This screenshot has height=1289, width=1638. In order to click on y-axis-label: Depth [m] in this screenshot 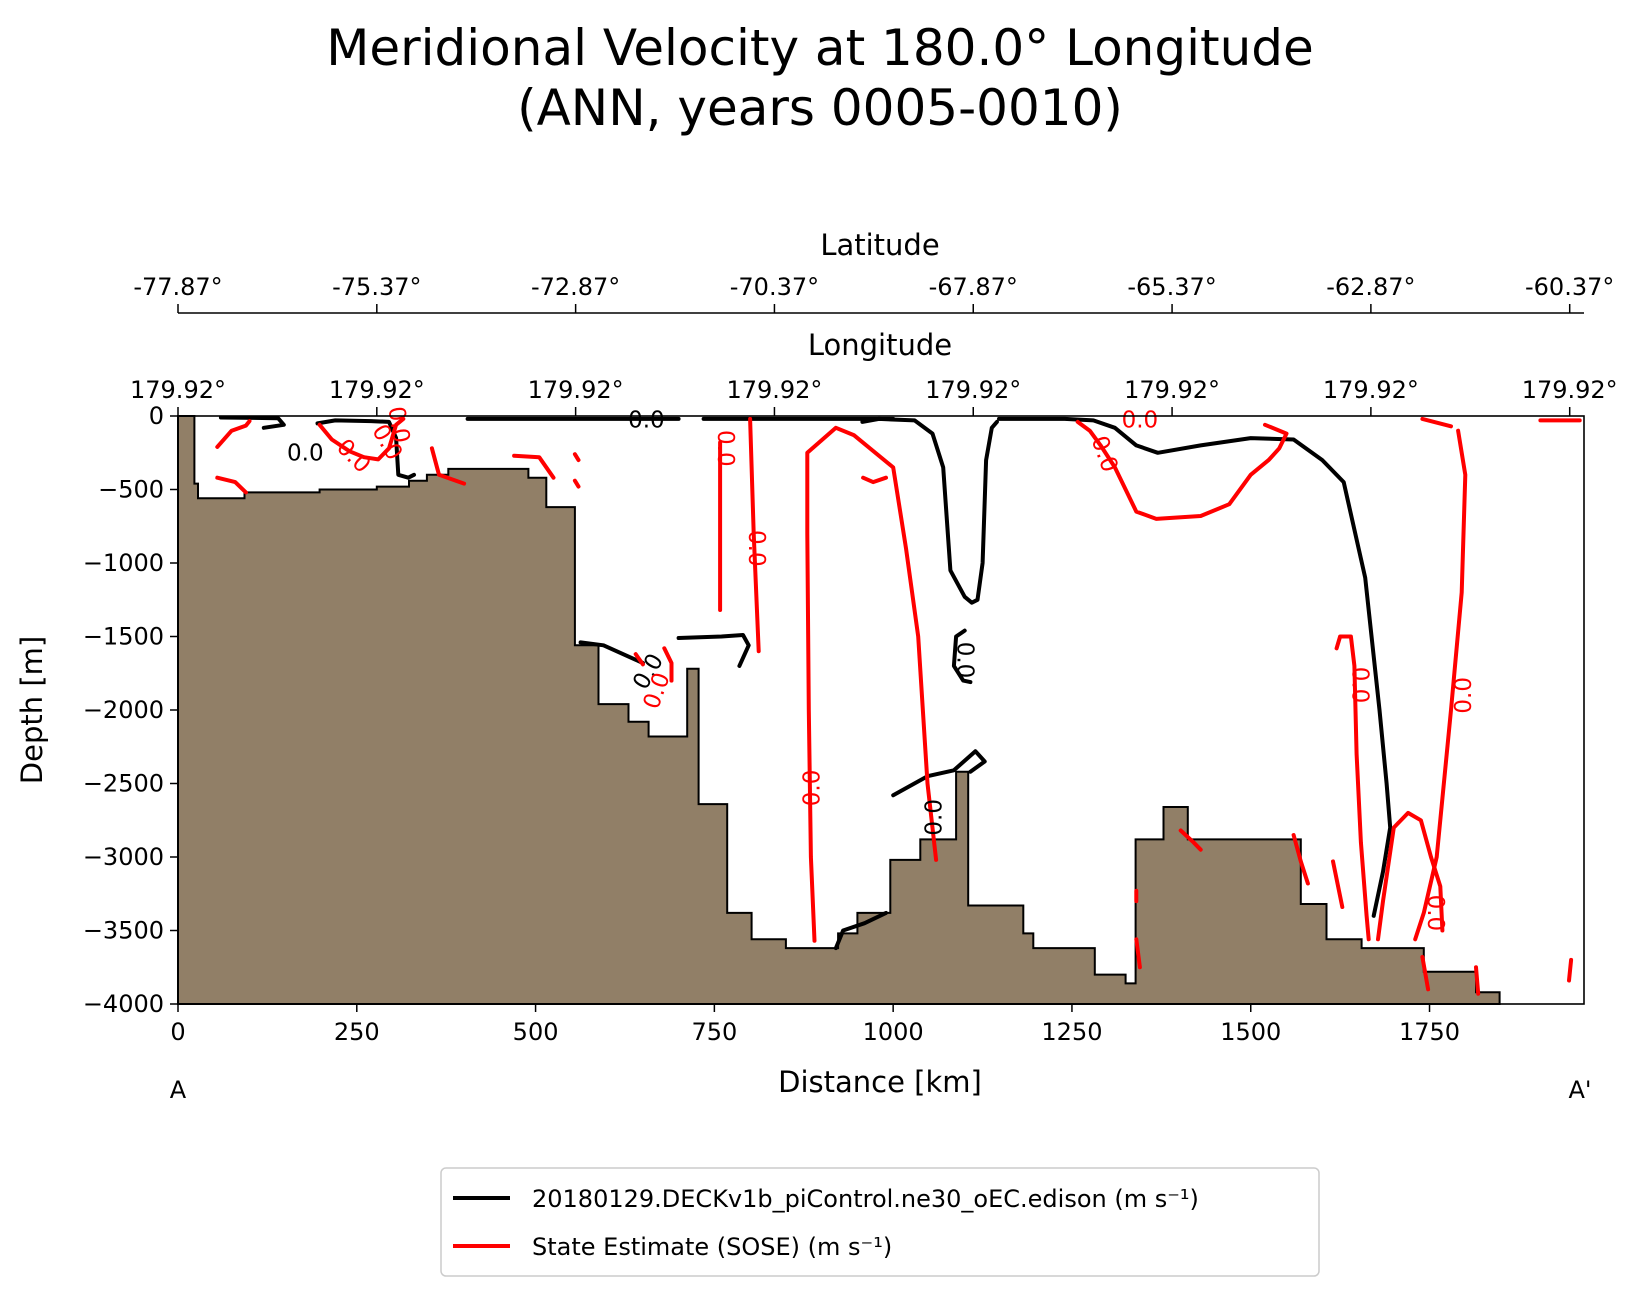, I will do `click(32, 710)`.